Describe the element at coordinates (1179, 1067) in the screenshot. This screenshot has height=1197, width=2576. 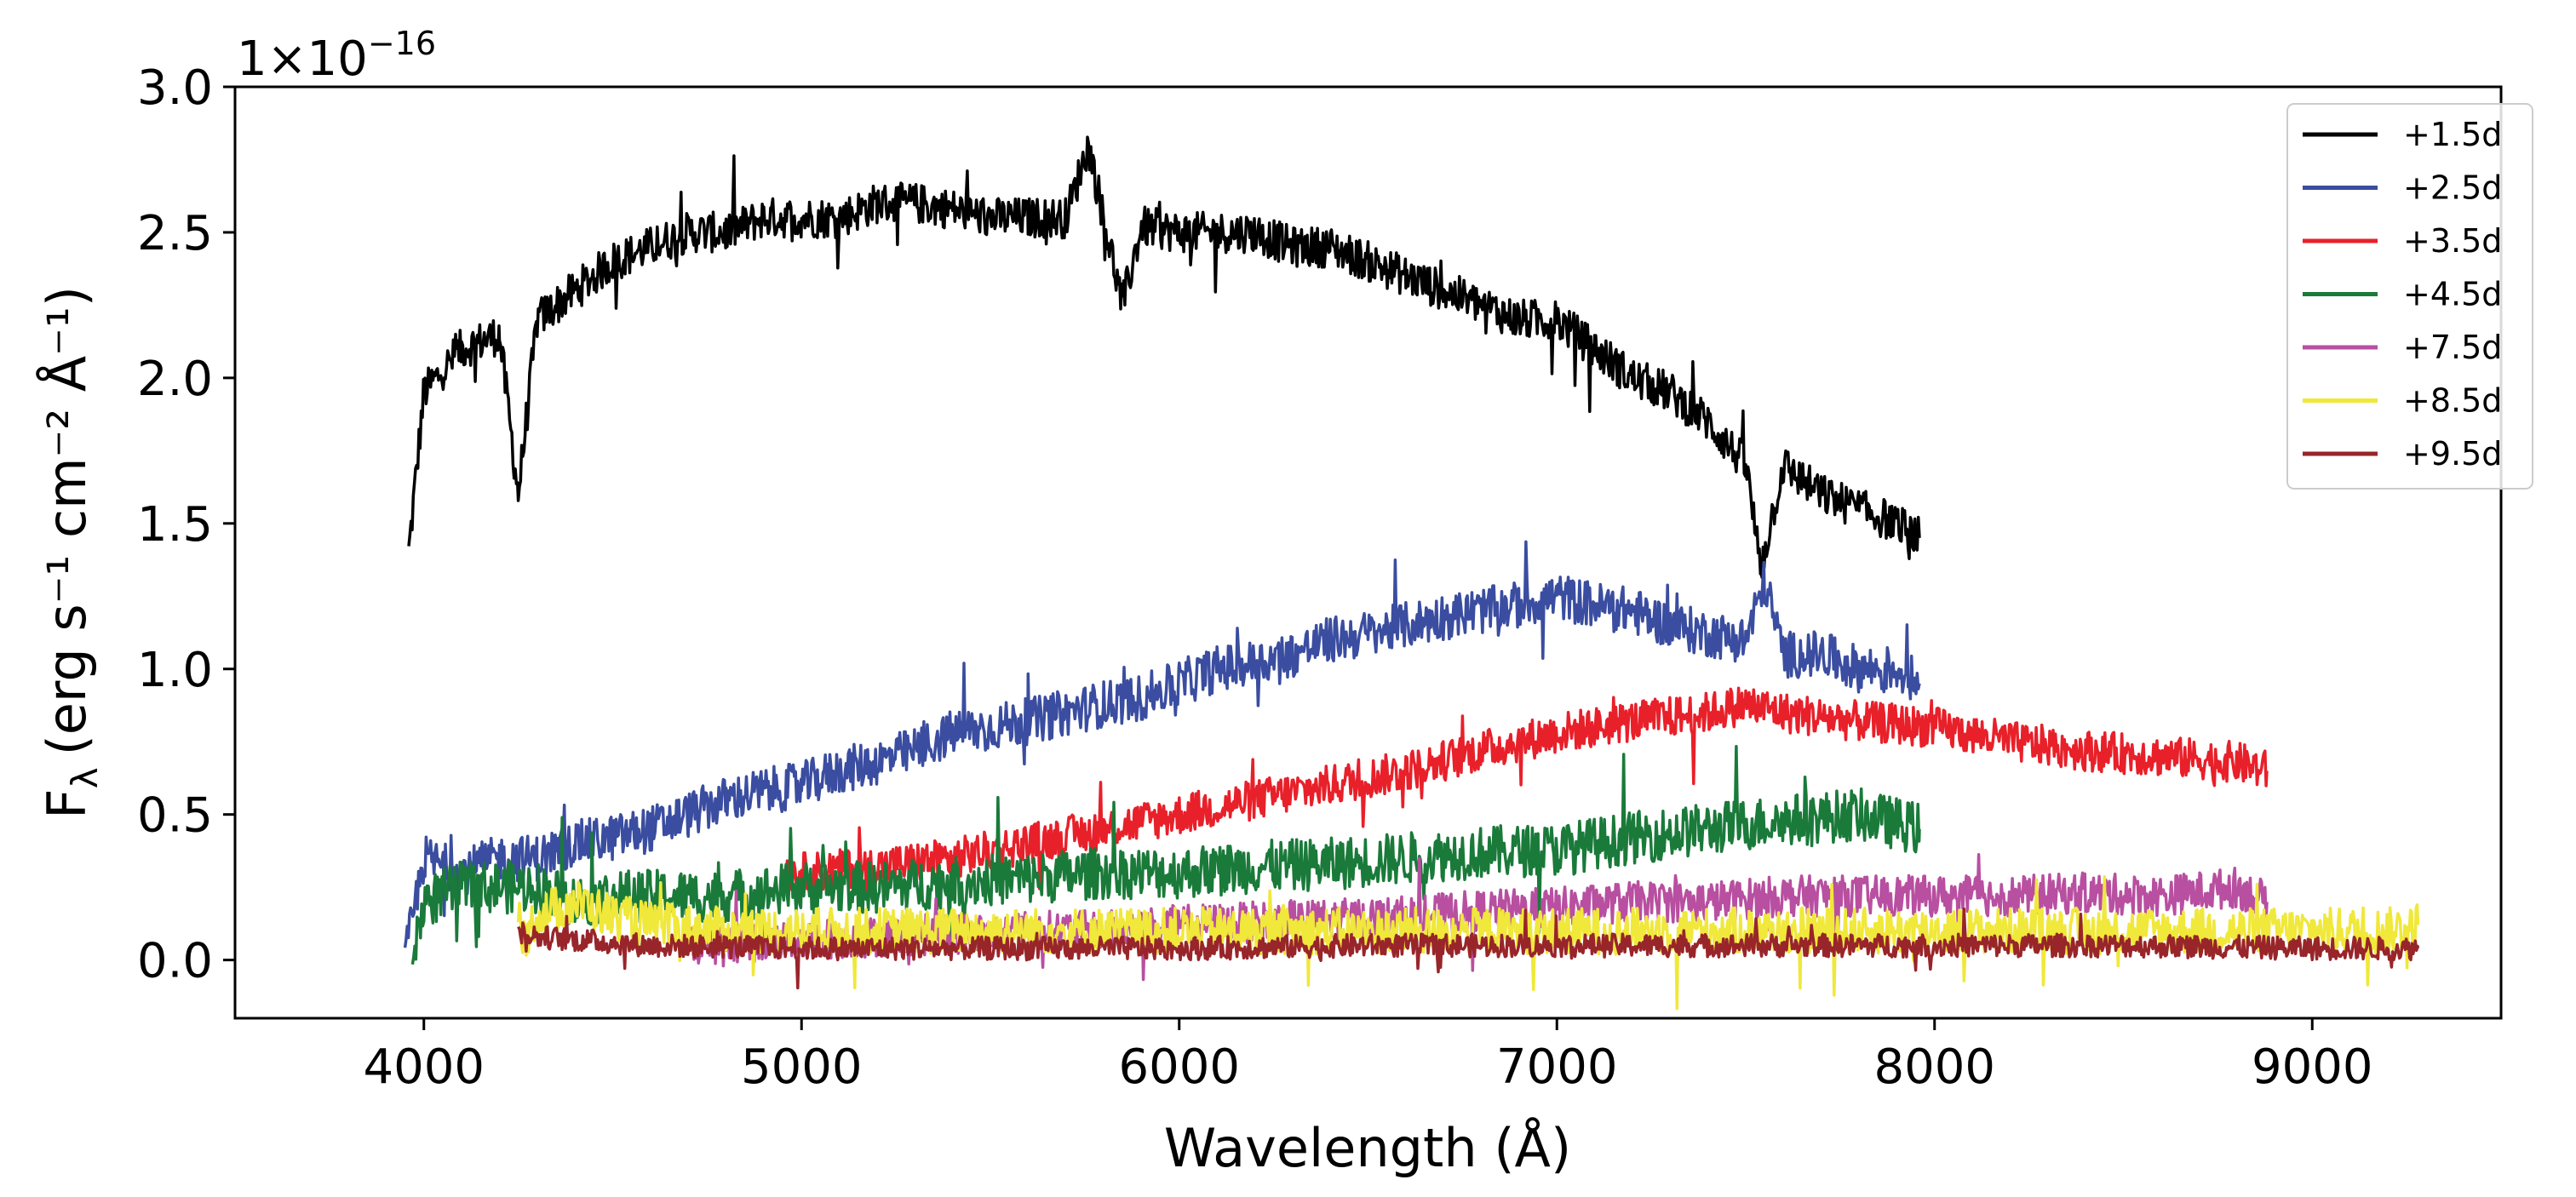
I see `x-tick-label: 6000` at that location.